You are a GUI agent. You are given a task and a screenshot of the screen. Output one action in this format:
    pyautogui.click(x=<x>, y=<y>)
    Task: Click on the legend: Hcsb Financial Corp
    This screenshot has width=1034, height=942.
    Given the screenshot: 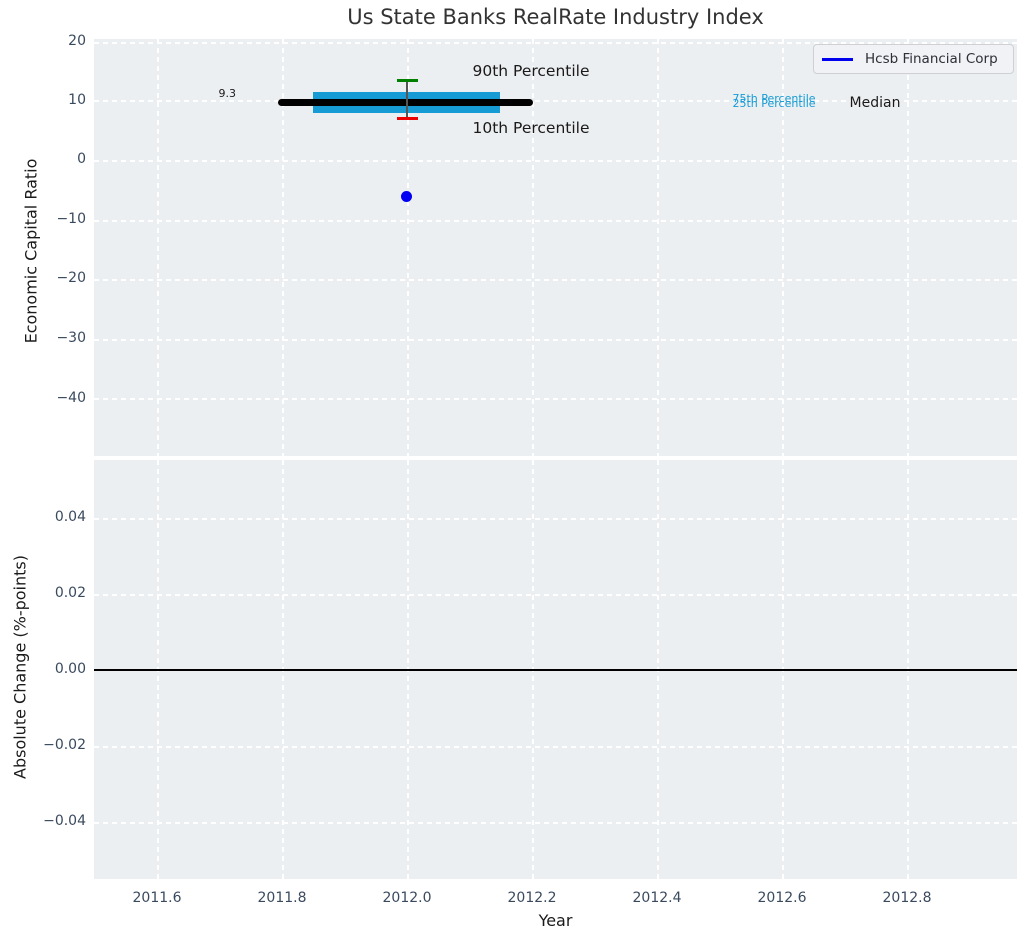 What is the action you would take?
    pyautogui.click(x=913, y=59)
    